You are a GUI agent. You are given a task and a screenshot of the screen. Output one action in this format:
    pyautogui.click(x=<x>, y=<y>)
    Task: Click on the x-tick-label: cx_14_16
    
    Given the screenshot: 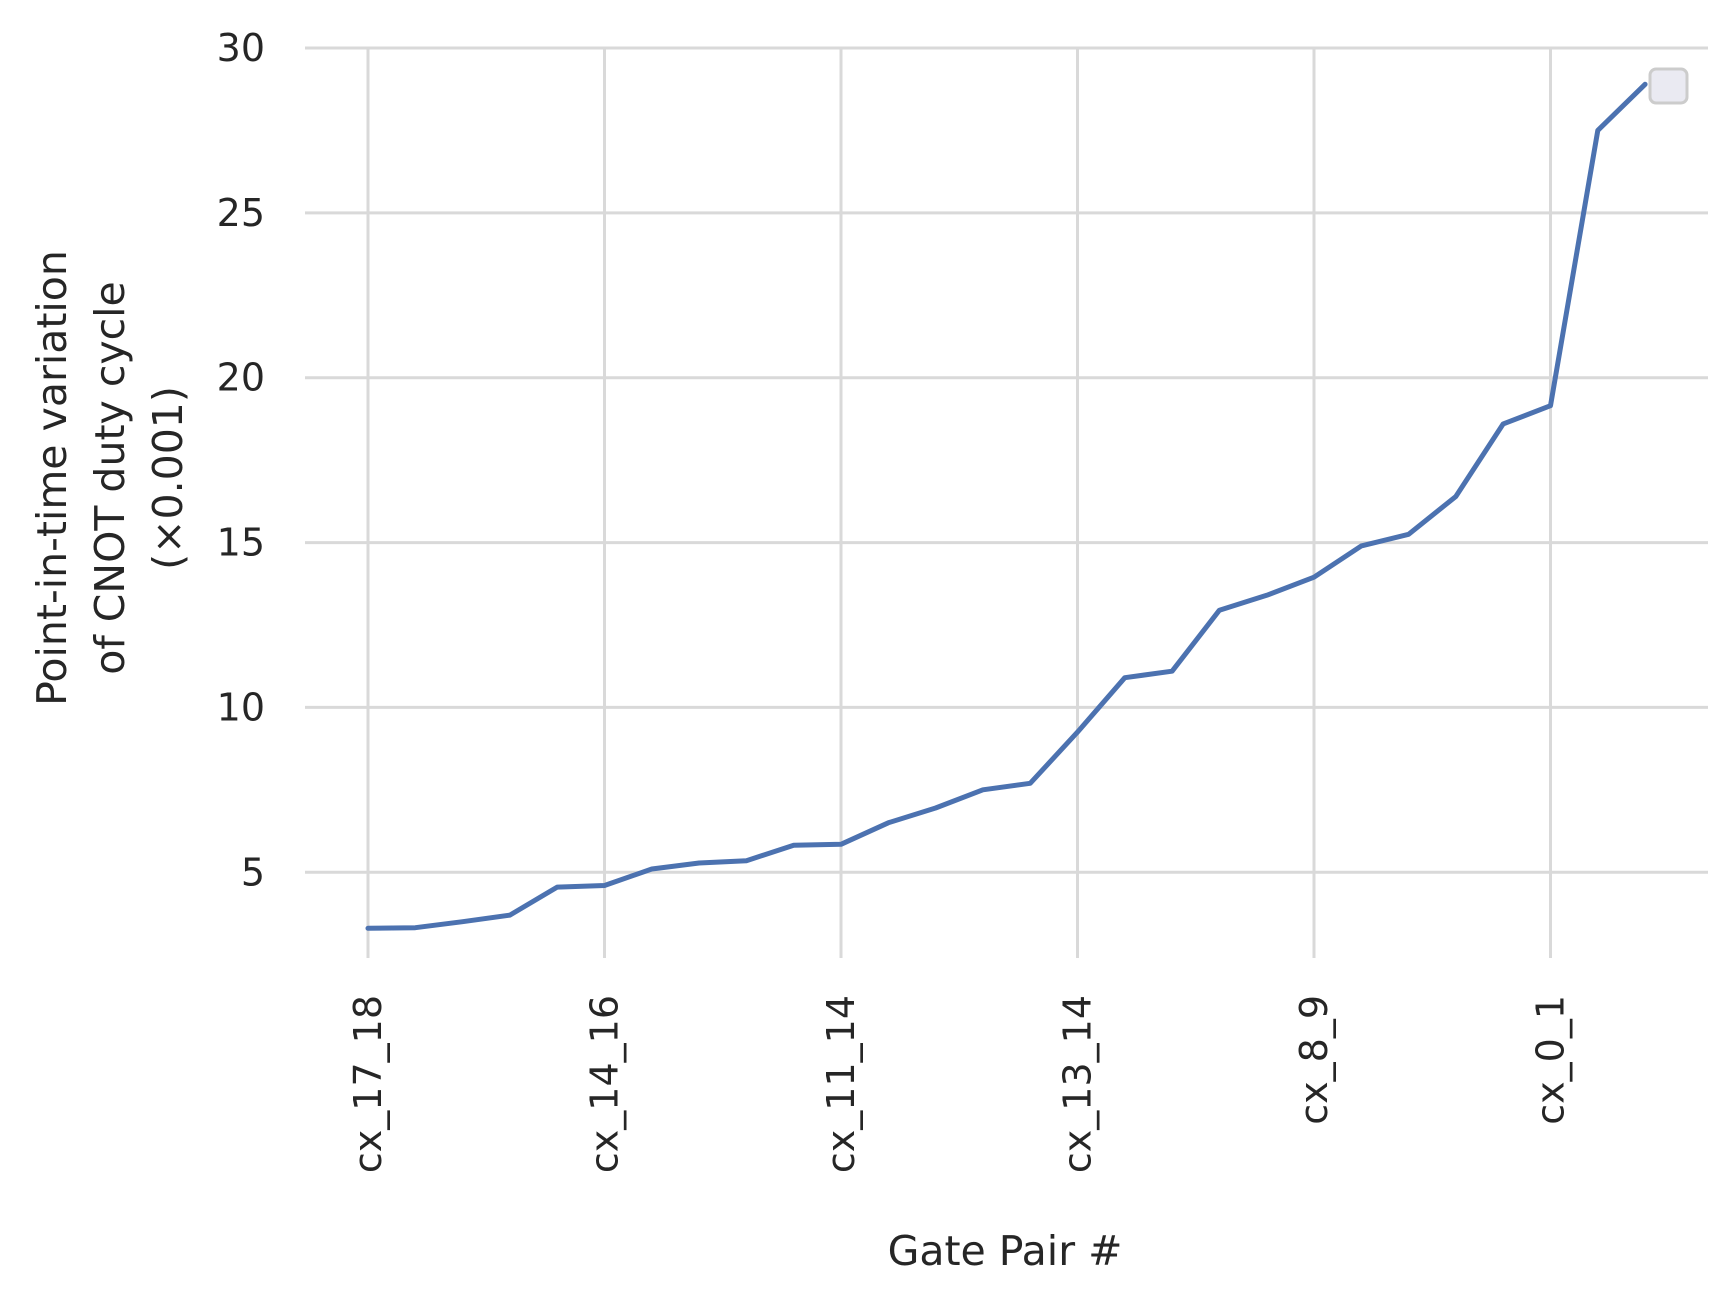 What is the action you would take?
    pyautogui.click(x=605, y=1084)
    